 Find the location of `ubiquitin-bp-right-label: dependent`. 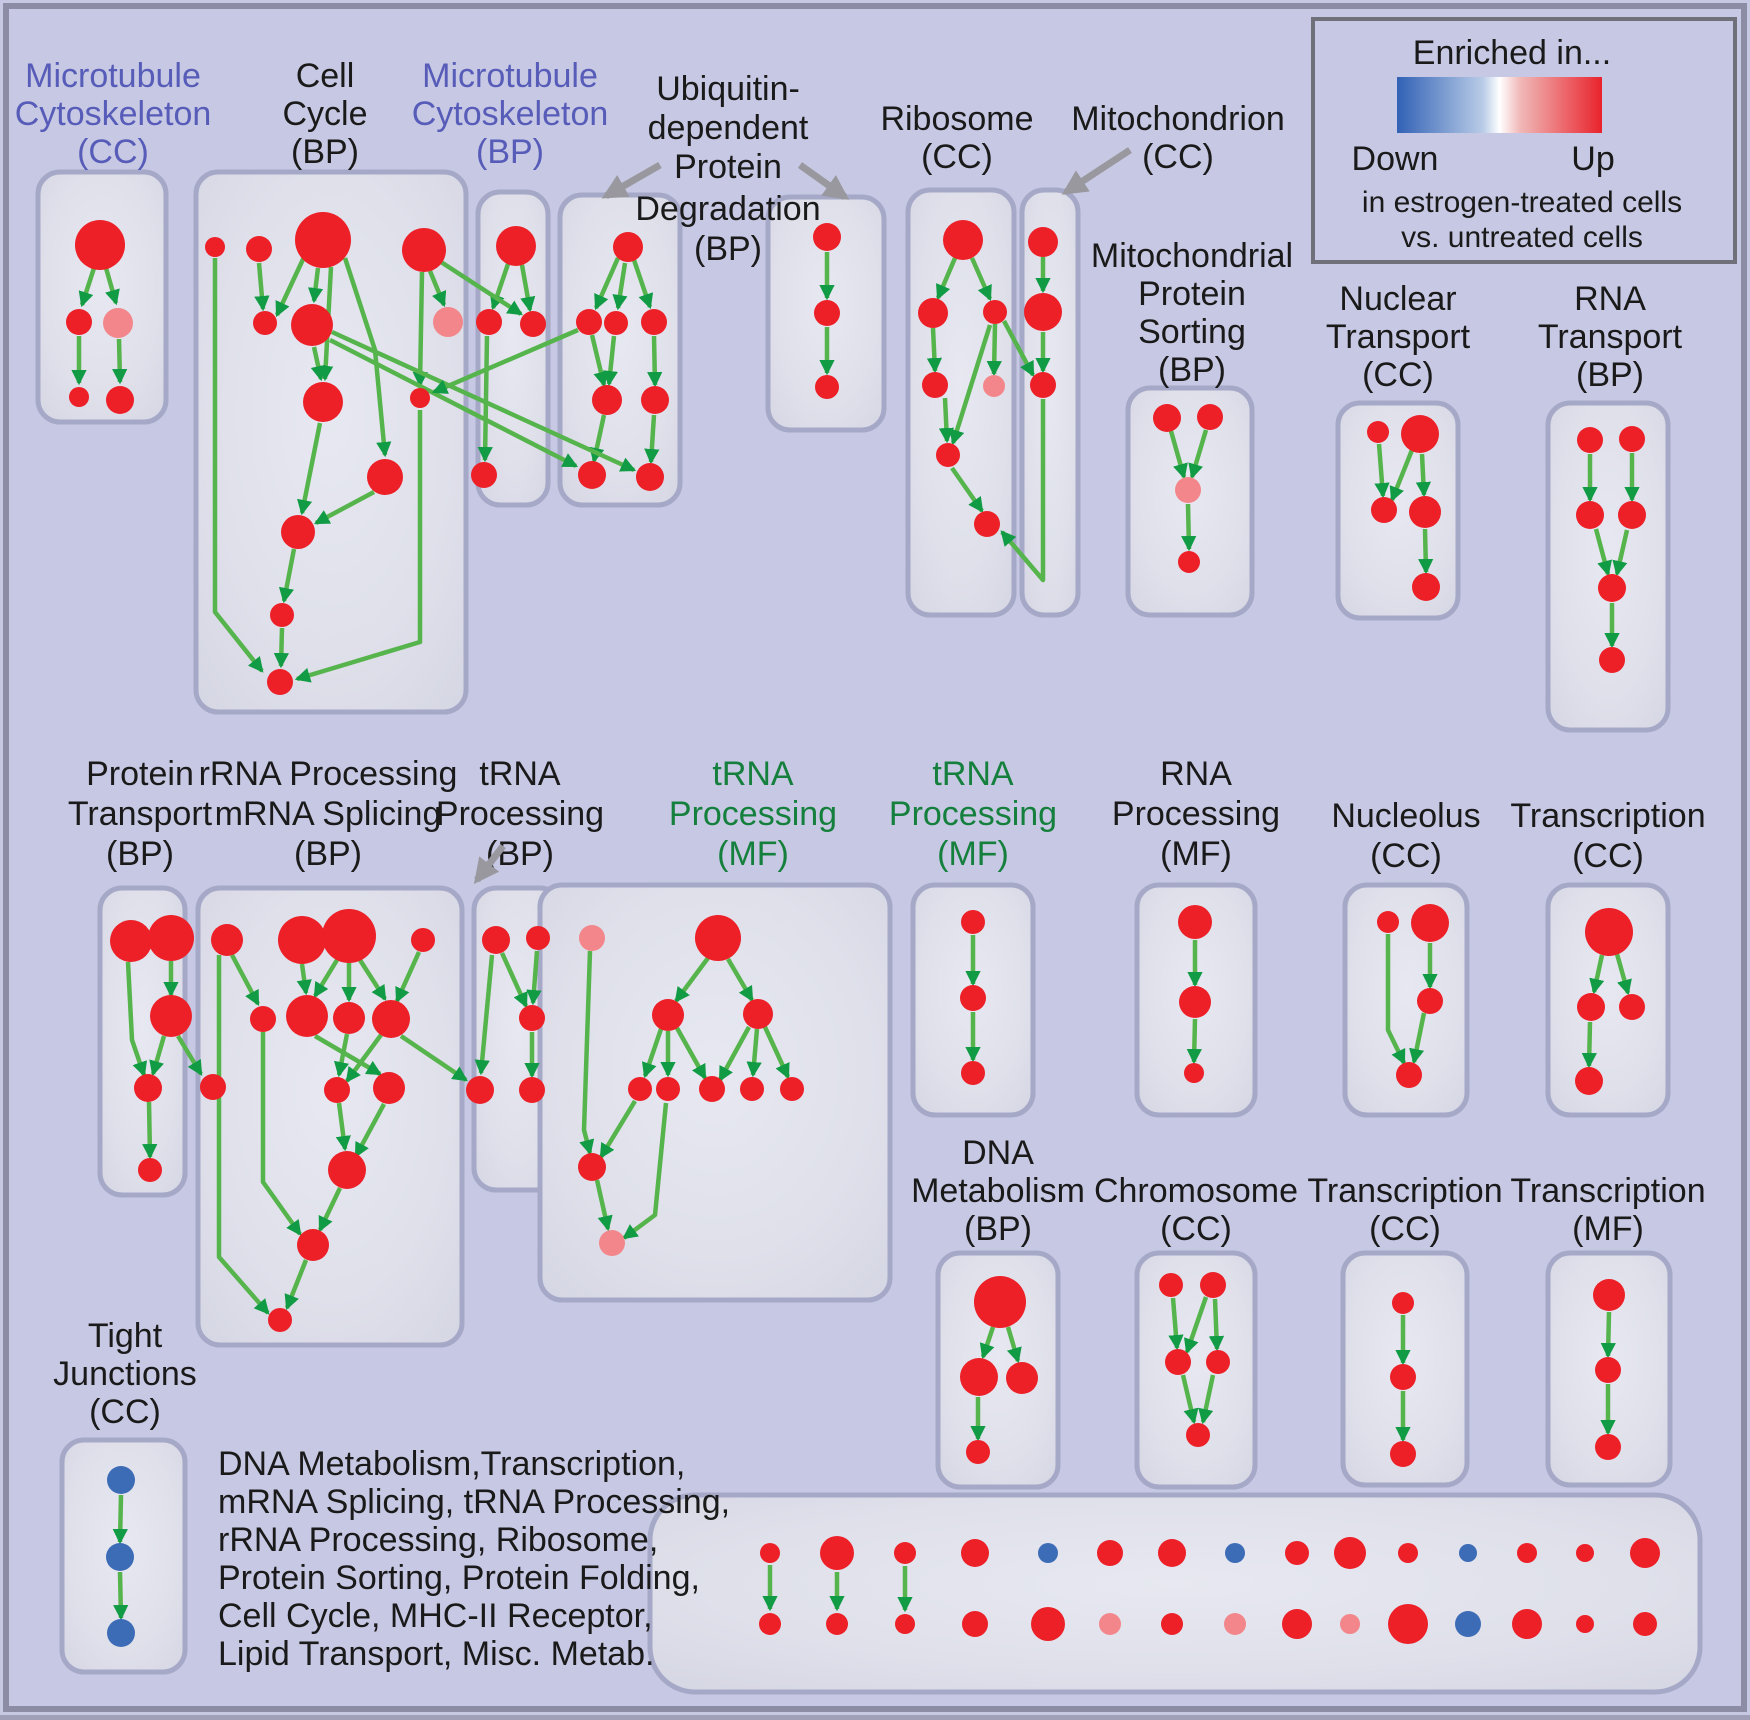

ubiquitin-bp-right-label: dependent is located at coordinates (728, 128).